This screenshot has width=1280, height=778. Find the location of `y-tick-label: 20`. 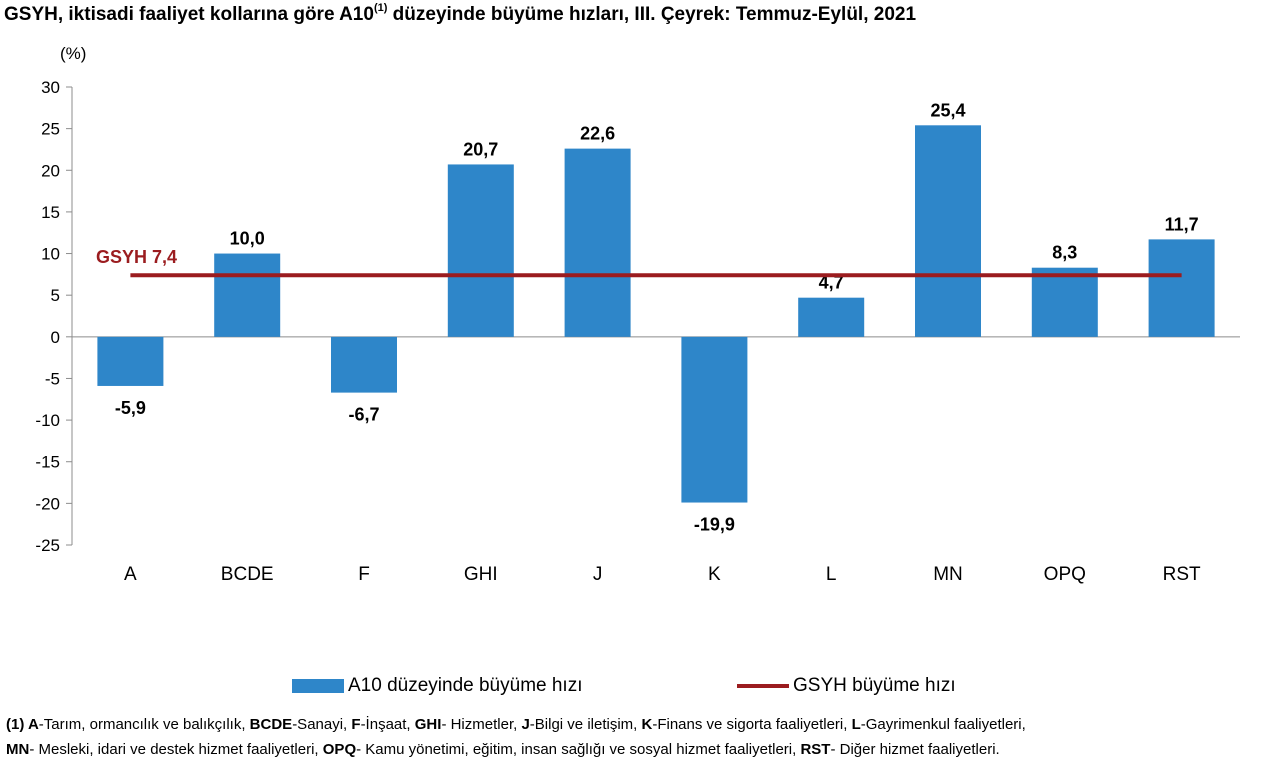

y-tick-label: 20 is located at coordinates (50, 170).